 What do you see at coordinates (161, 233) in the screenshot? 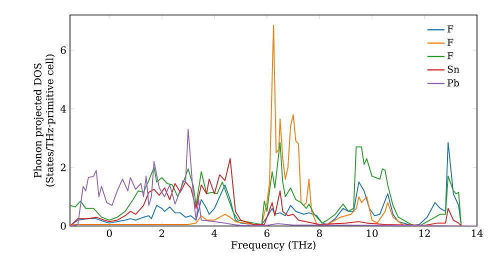
I see `x-tick-label: 2` at bounding box center [161, 233].